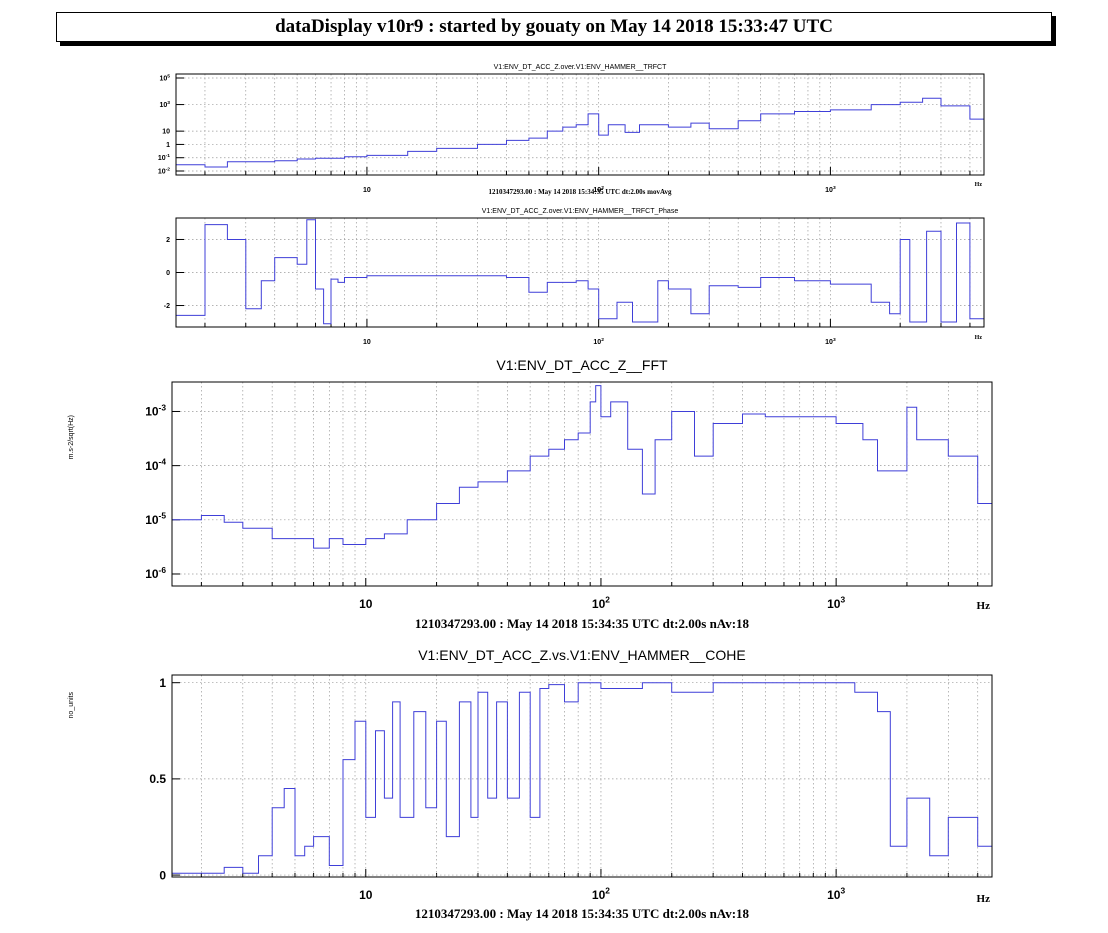  I want to click on y-tick-label: 10⁻¹, so click(164, 157).